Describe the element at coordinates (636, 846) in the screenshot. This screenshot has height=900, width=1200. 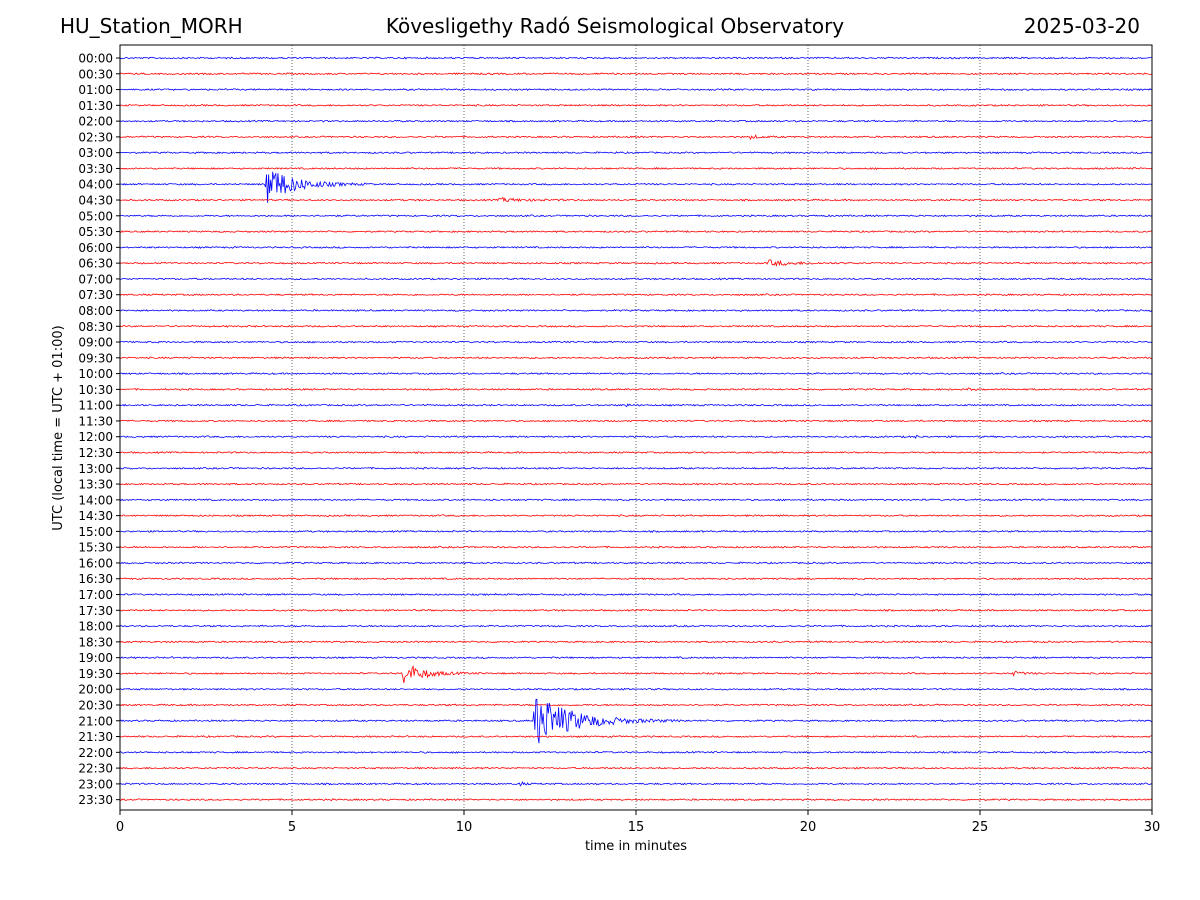
I see `x-axis-label: time in minutes` at that location.